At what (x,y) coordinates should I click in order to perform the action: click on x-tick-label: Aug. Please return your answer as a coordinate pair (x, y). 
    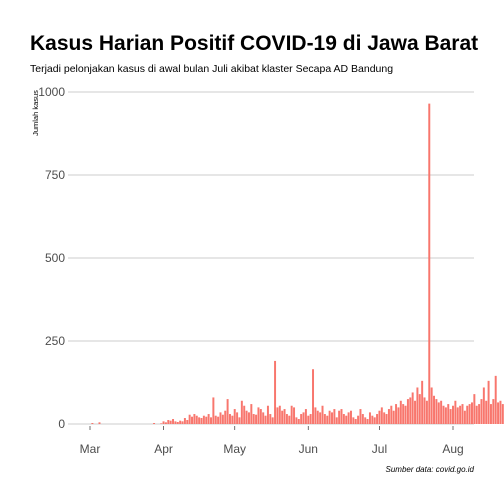
    Looking at the image, I should click on (452, 449).